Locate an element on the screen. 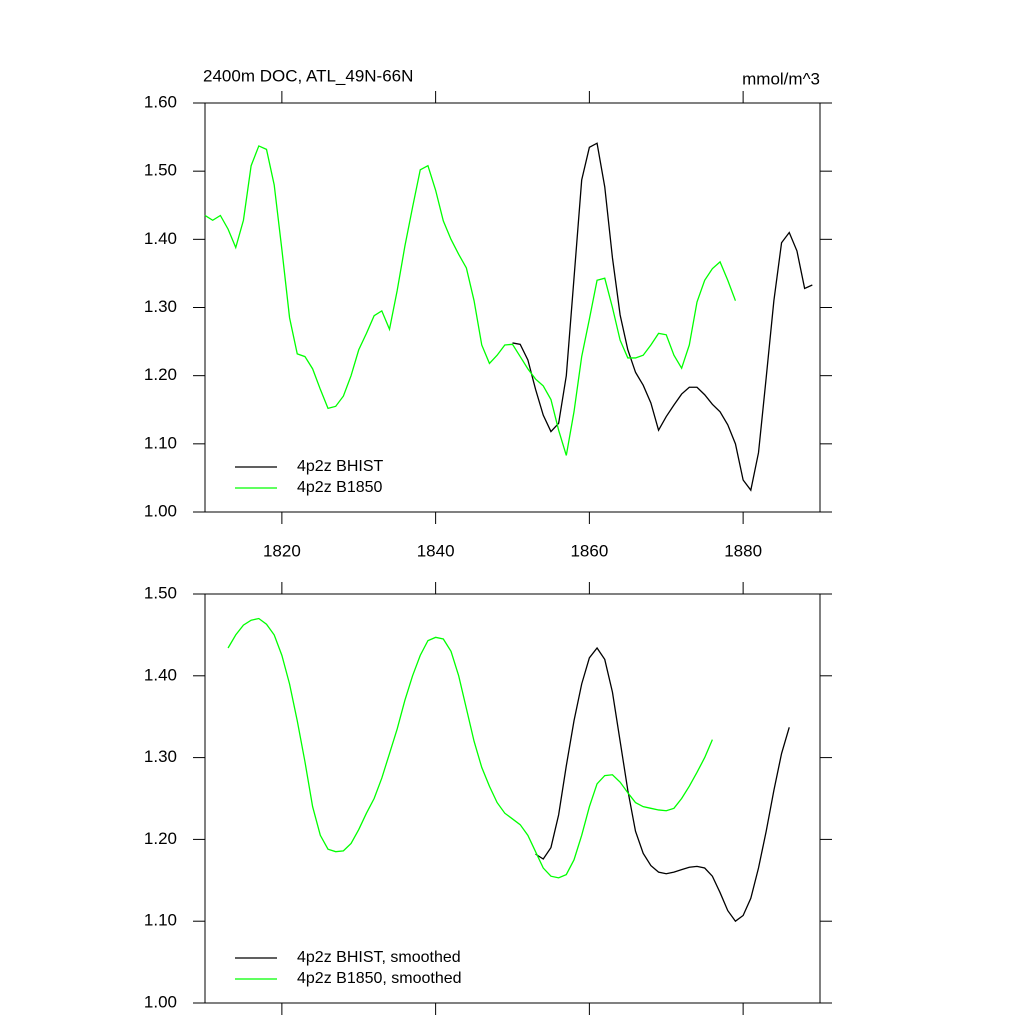 The image size is (1024, 1024). x-tick-label: 1880 is located at coordinates (743, 550).